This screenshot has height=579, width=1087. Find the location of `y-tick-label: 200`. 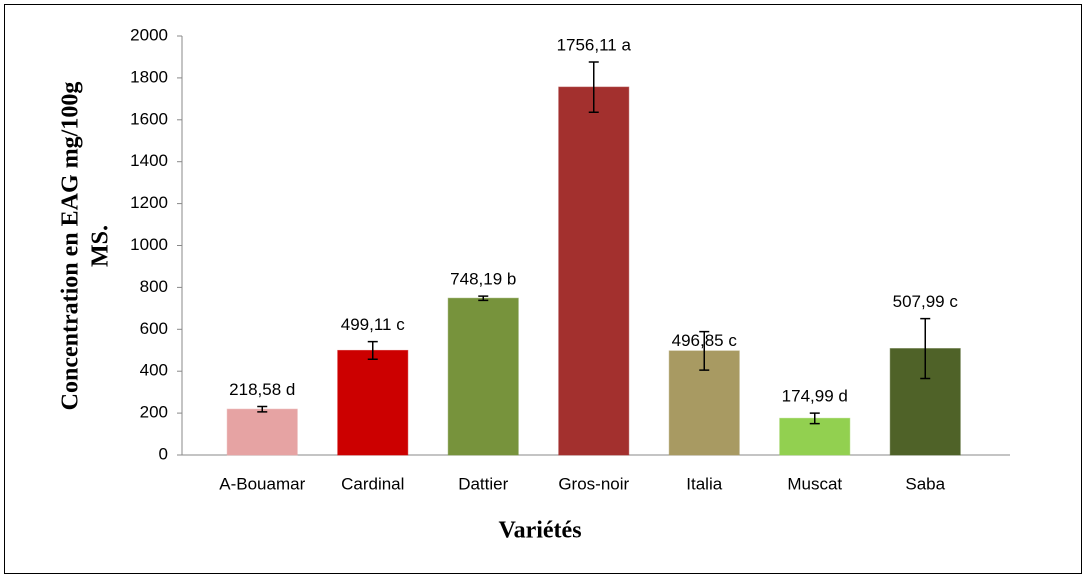

y-tick-label: 200 is located at coordinates (154, 412).